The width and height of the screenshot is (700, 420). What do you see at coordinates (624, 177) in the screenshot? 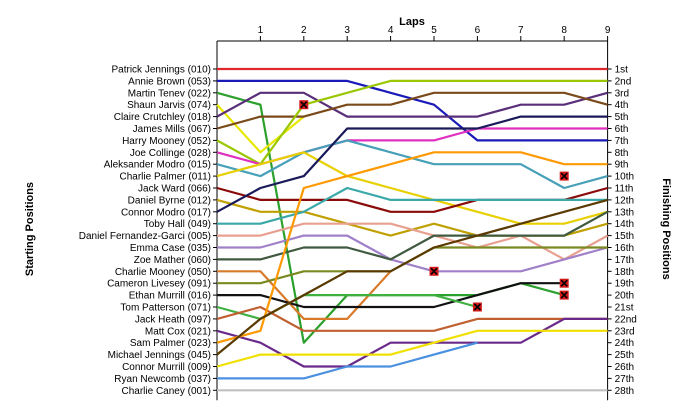
I see `finishing-label: 10th` at bounding box center [624, 177].